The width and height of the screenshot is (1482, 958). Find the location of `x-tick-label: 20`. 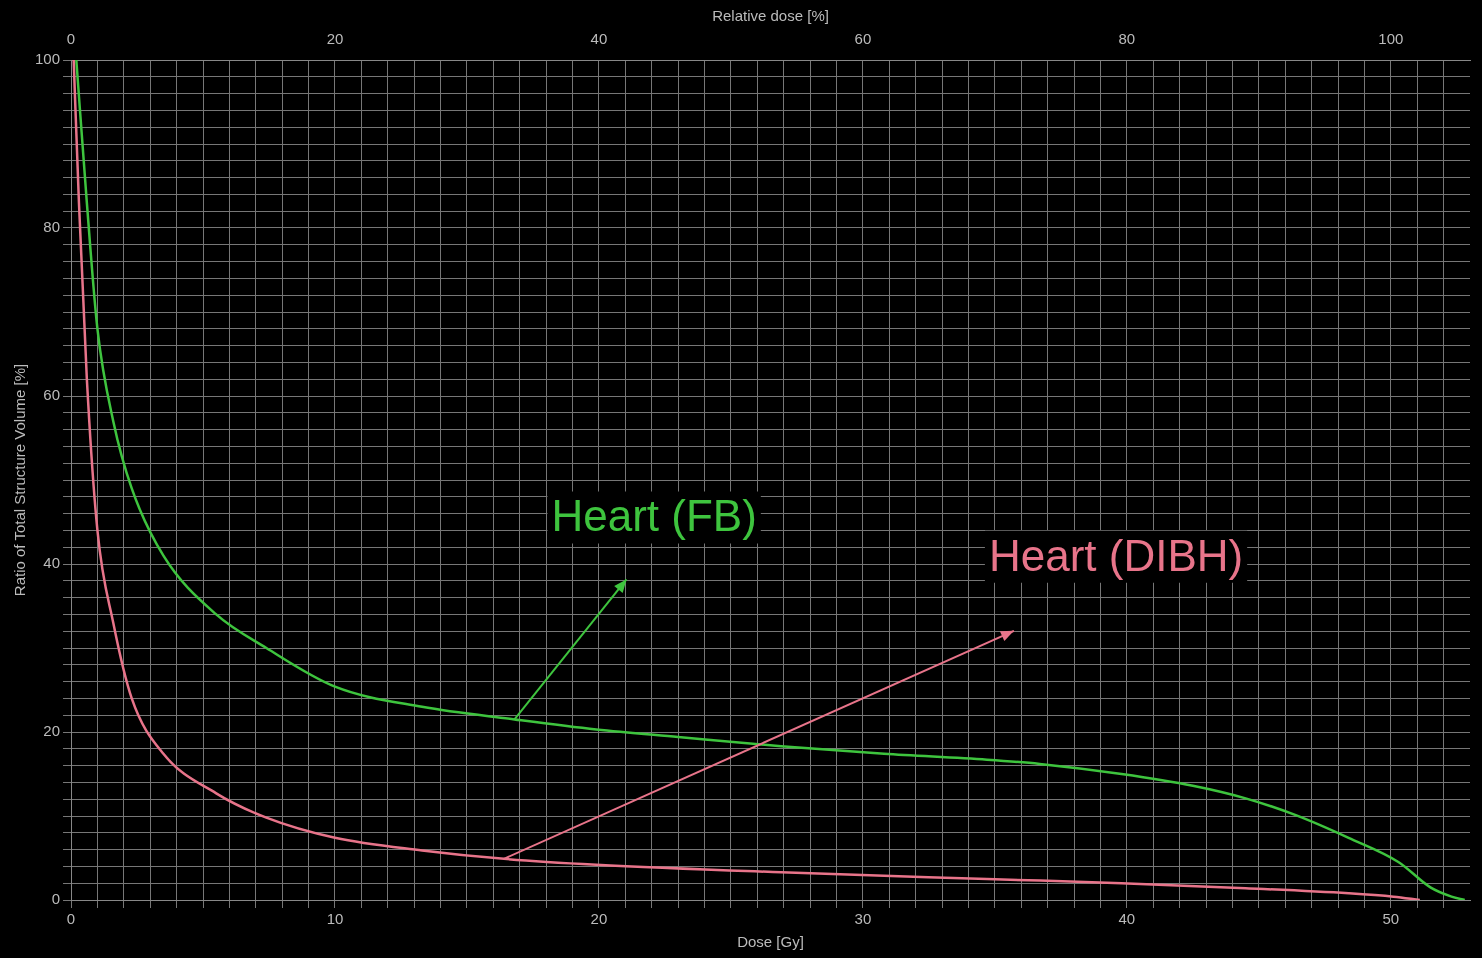

x-tick-label: 20 is located at coordinates (599, 919).